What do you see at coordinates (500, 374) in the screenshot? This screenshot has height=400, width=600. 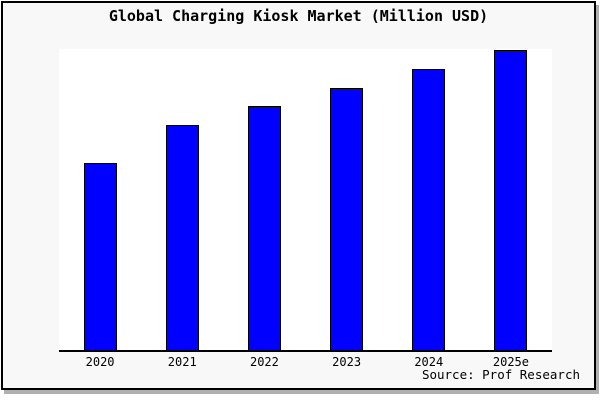 I see `source-note: Source: Prof Research` at bounding box center [500, 374].